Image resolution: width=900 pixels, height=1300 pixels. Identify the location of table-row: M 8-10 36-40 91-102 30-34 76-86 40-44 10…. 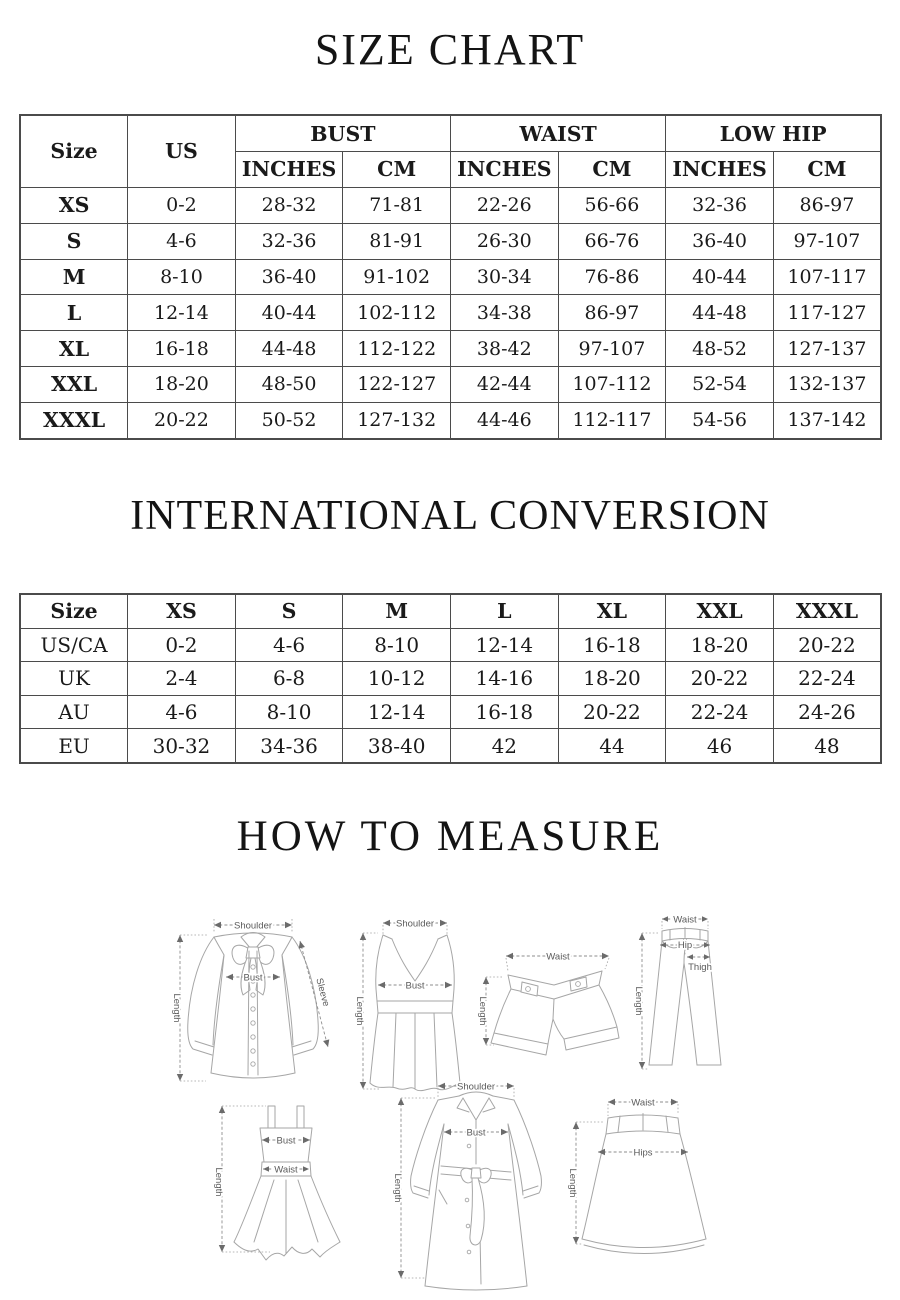
(450, 277).